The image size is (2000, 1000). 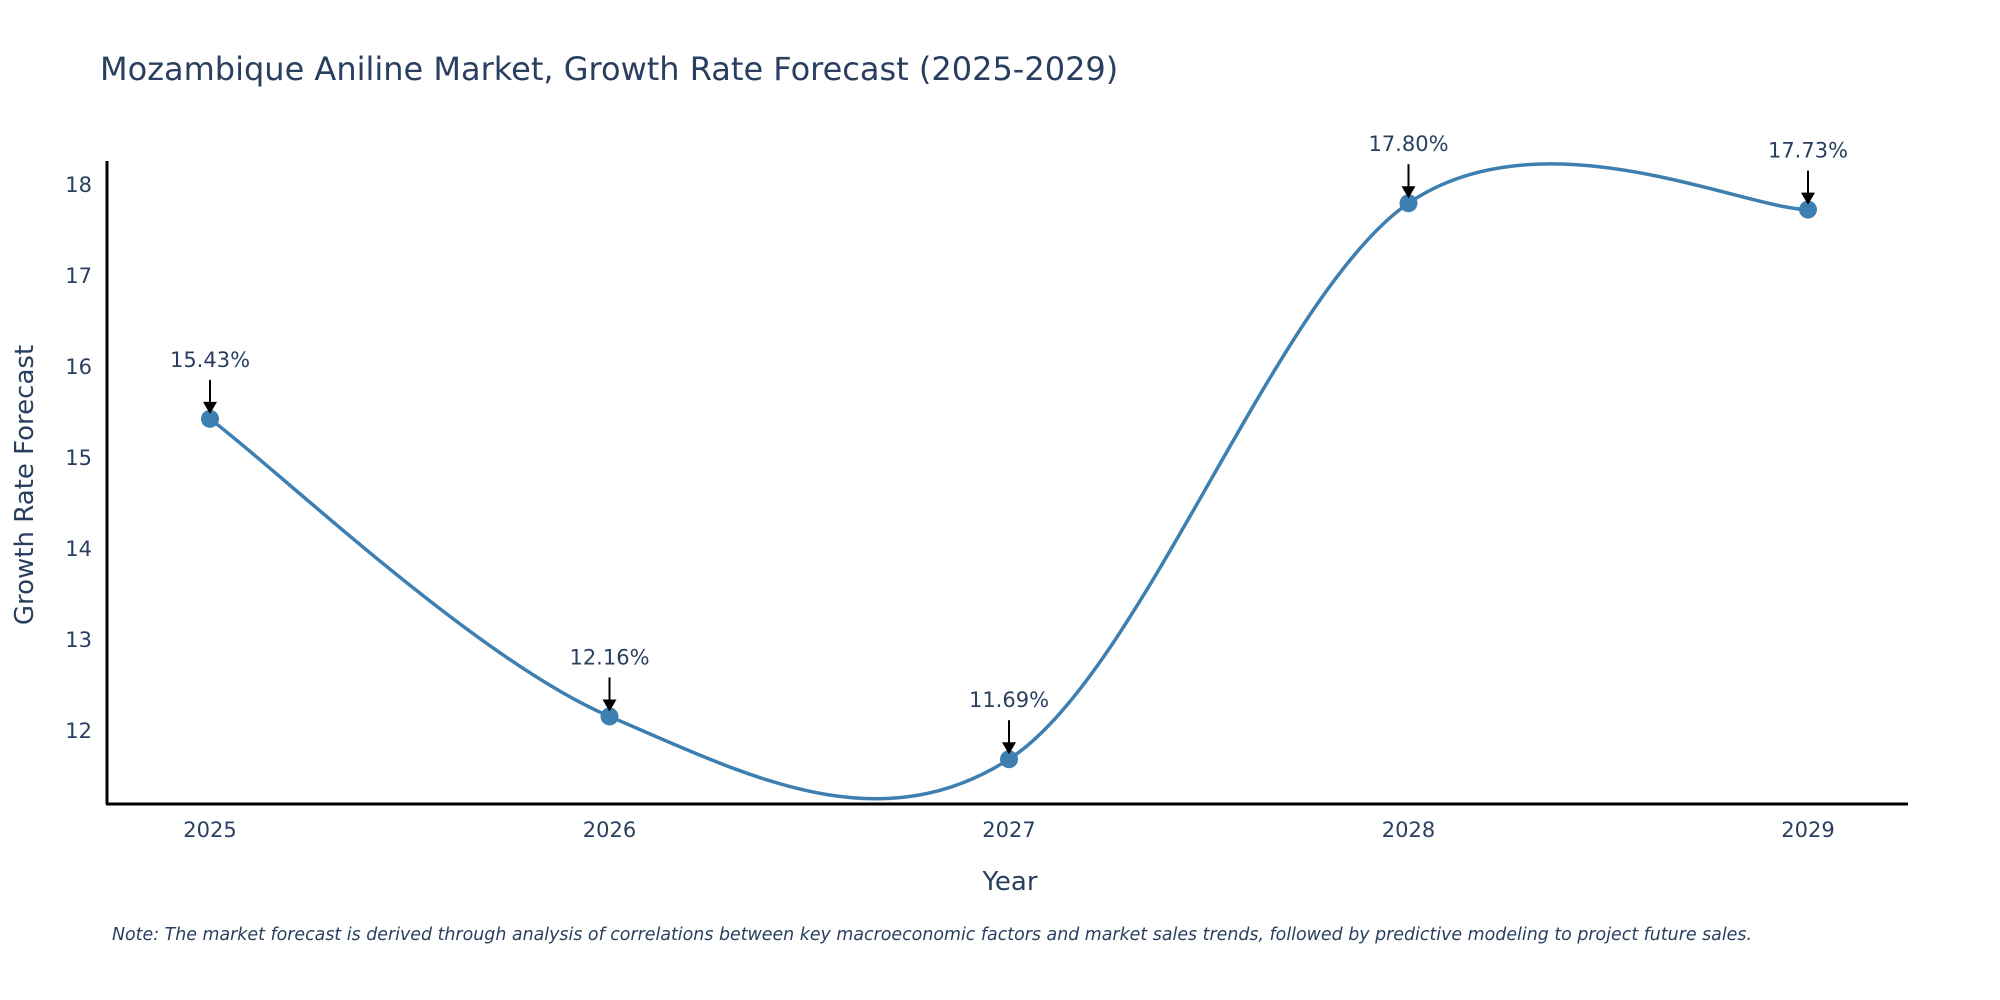 What do you see at coordinates (609, 657) in the screenshot?
I see `data-label: 12.16%` at bounding box center [609, 657].